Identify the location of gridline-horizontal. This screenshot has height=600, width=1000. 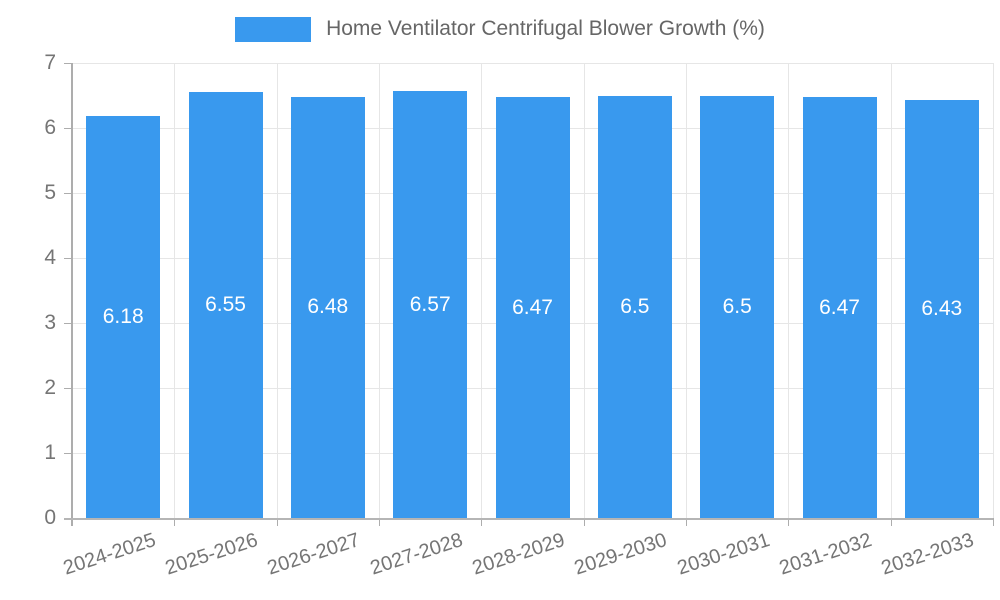
(532, 63).